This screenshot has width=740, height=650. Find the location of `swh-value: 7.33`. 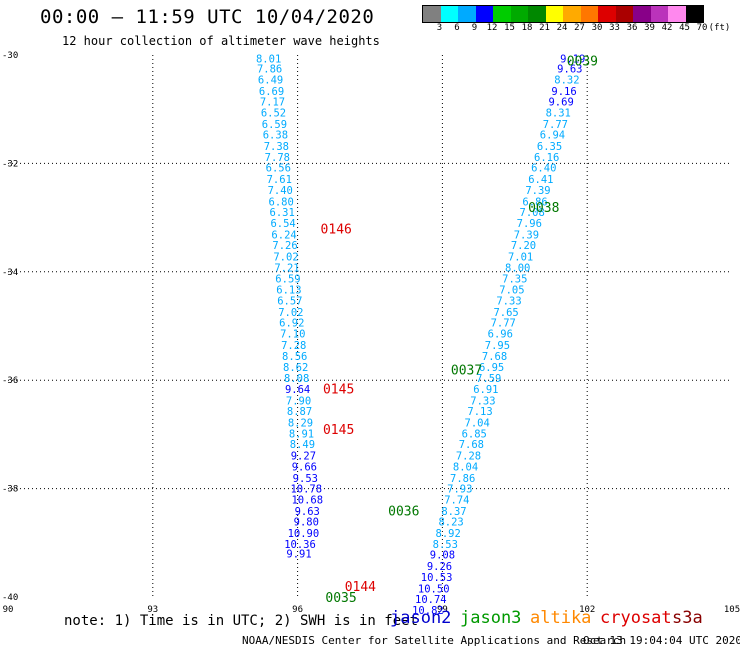

swh-value: 7.33 is located at coordinates (482, 401).